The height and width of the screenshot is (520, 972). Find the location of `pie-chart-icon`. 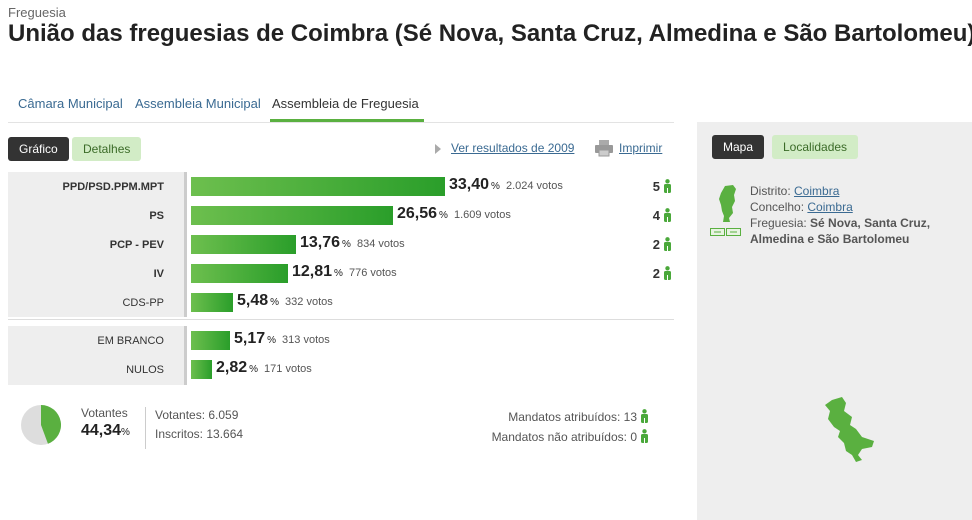

pie-chart-icon is located at coordinates (41, 425).